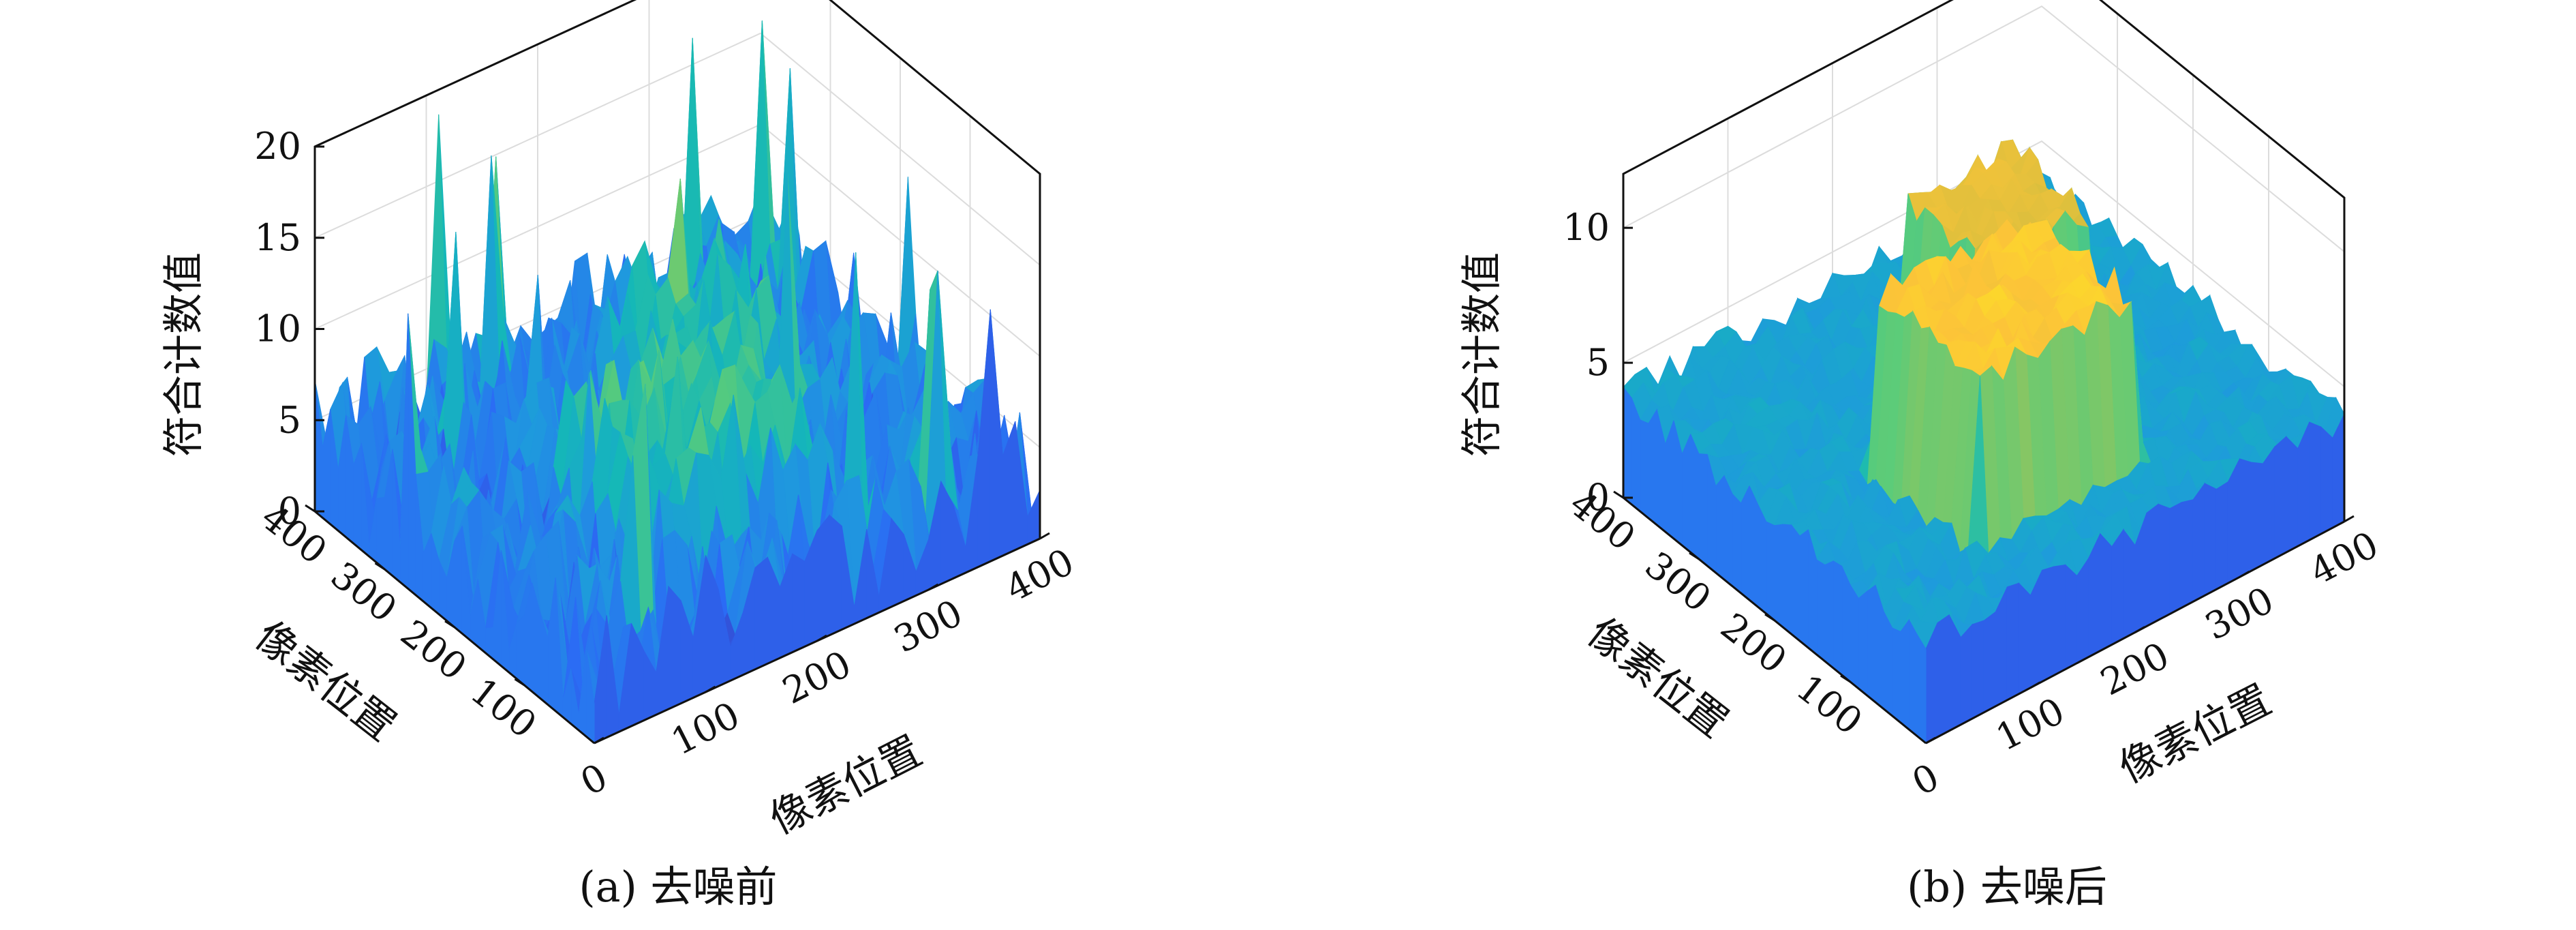 The image size is (2576, 930). What do you see at coordinates (1586, 227) in the screenshot?
I see `z-tick-label: 10` at bounding box center [1586, 227].